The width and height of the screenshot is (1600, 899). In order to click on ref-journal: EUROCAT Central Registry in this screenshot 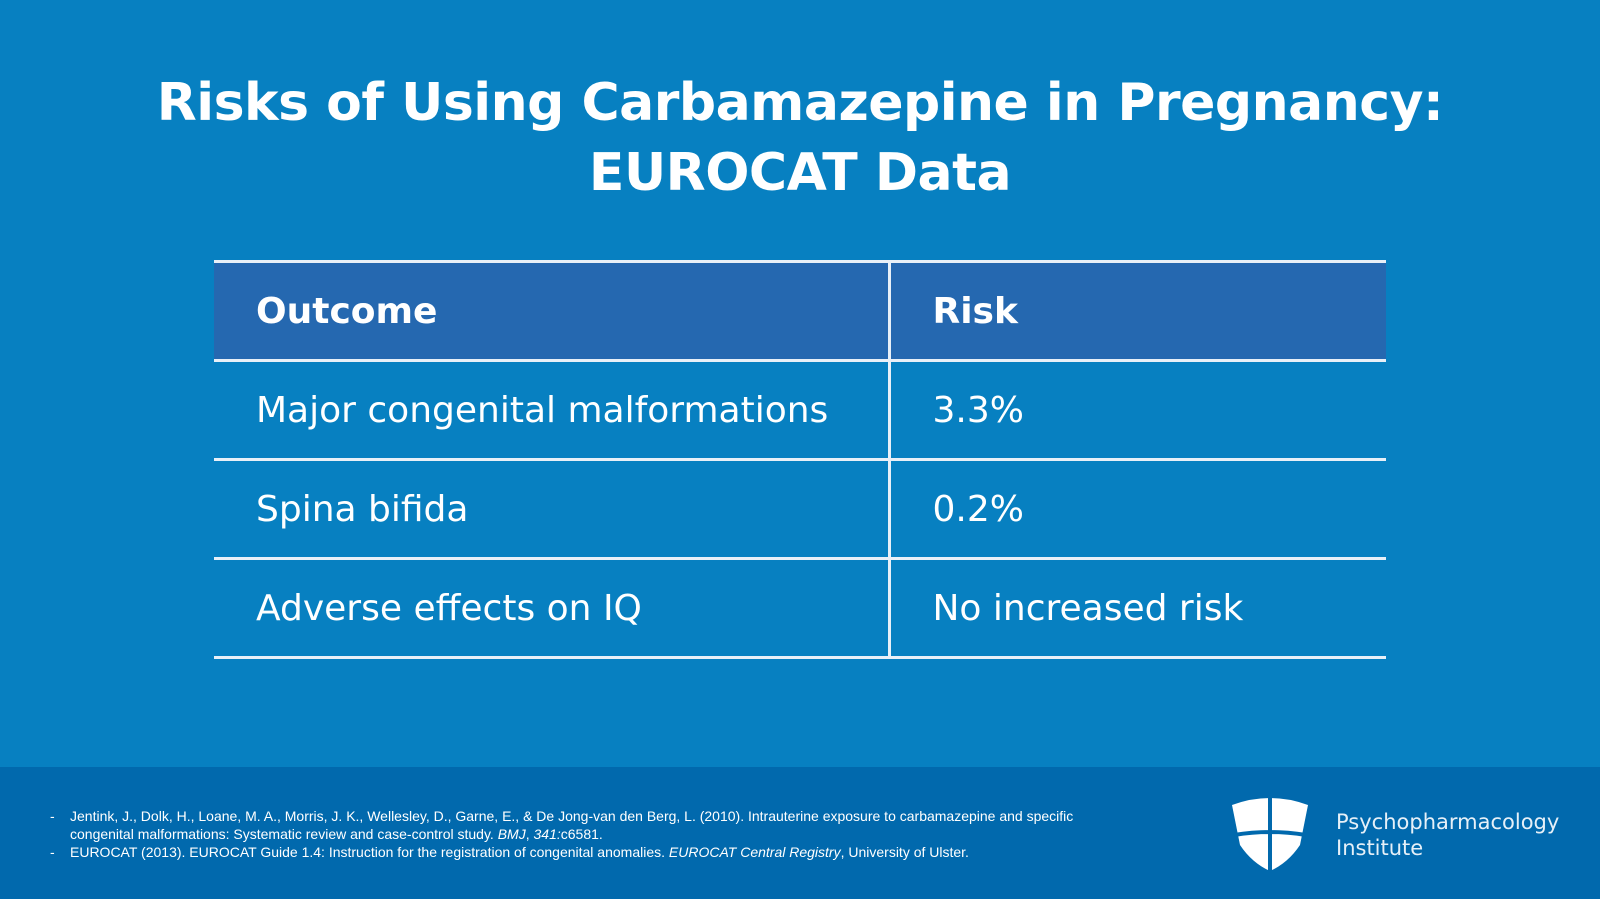, I will do `click(754, 852)`.